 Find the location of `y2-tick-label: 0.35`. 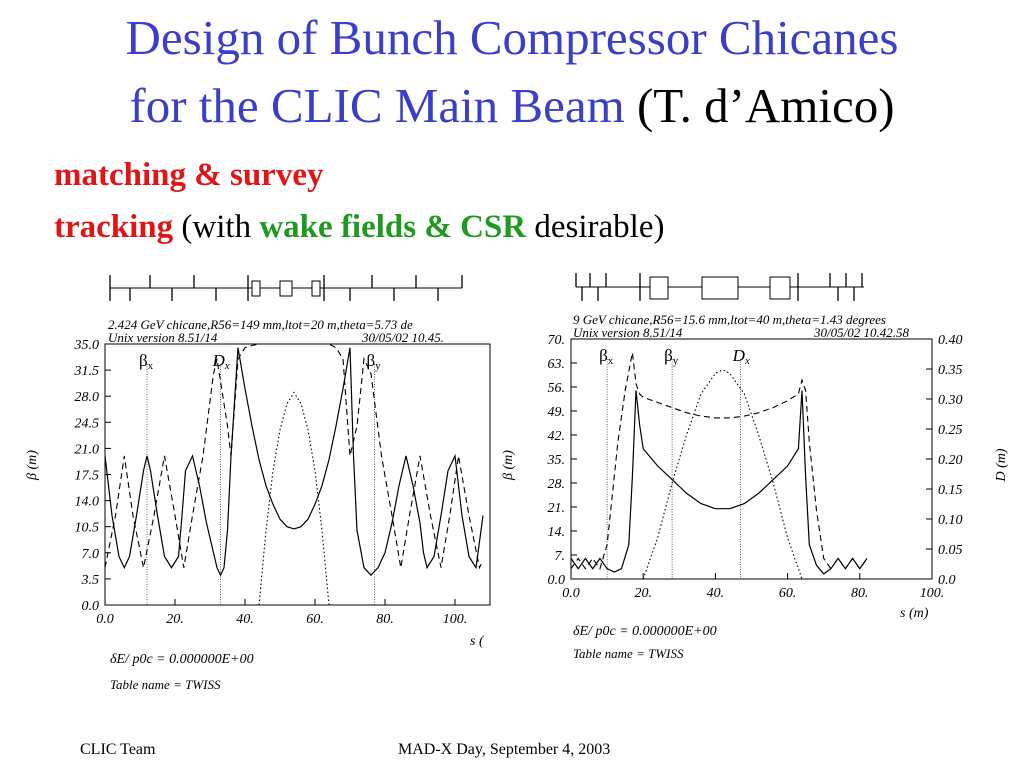

y2-tick-label: 0.35 is located at coordinates (950, 370).